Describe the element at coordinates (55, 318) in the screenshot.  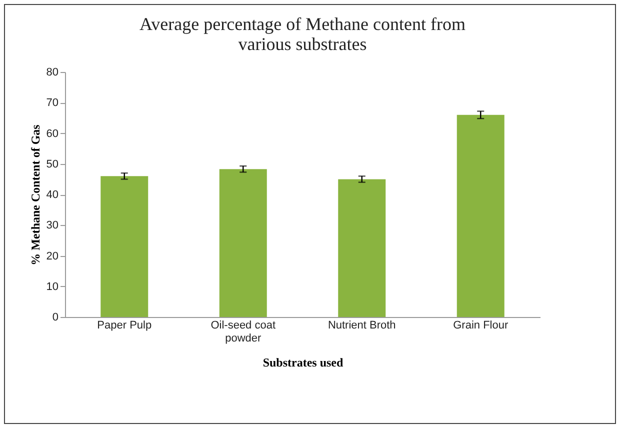
I see `y-tick-label: 0` at that location.